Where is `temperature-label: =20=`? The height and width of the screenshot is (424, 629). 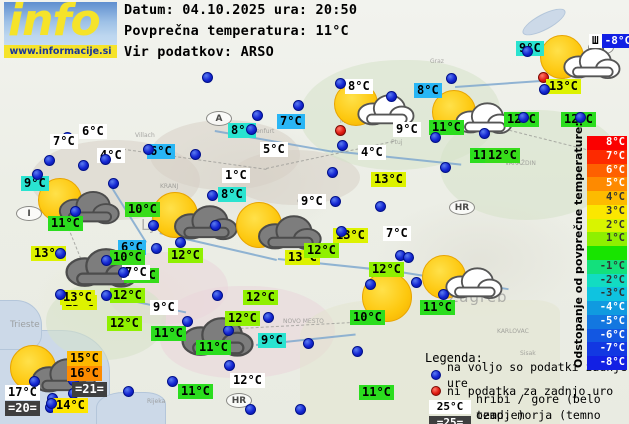 temperature-label: =20= is located at coordinates (22, 408).